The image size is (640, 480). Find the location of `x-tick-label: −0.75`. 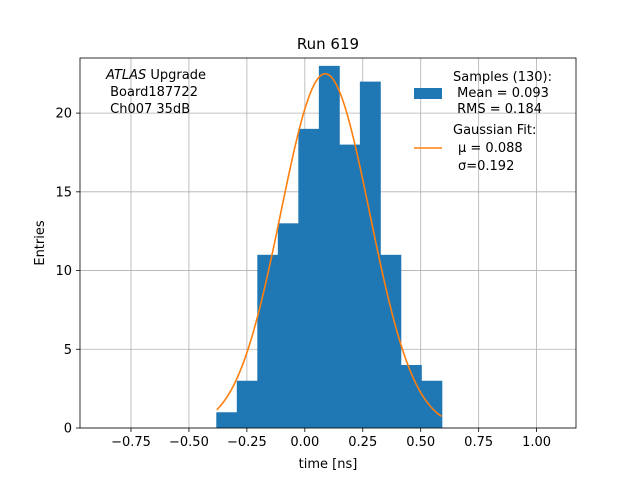

x-tick-label: −0.75 is located at coordinates (131, 442).